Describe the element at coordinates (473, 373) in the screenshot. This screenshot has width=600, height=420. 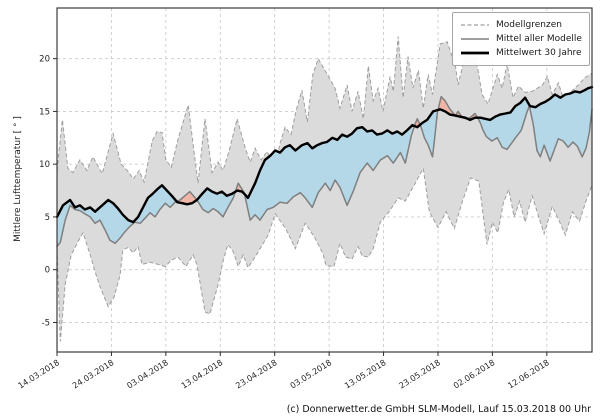
I see `svg-text: 02.06.2018` at that location.